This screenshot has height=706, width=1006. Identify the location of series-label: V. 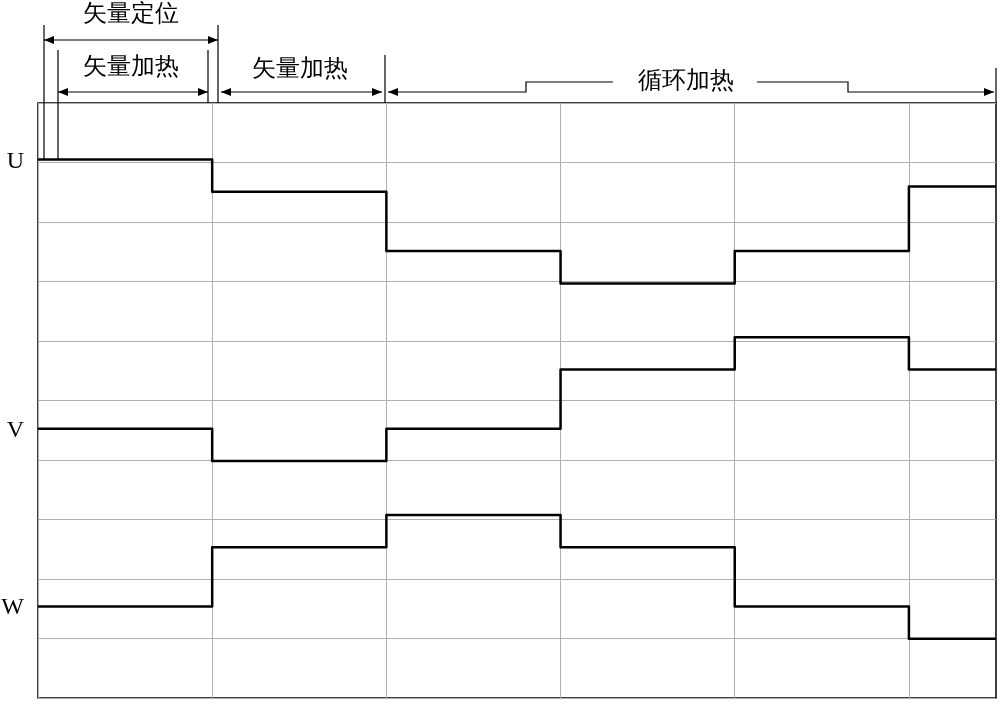
(15, 428).